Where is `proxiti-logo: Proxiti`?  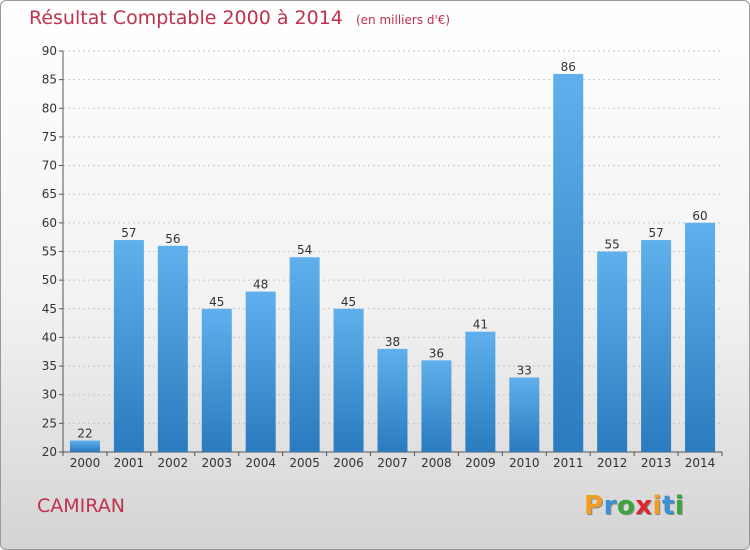
proxiti-logo: Proxiti is located at coordinates (634, 506).